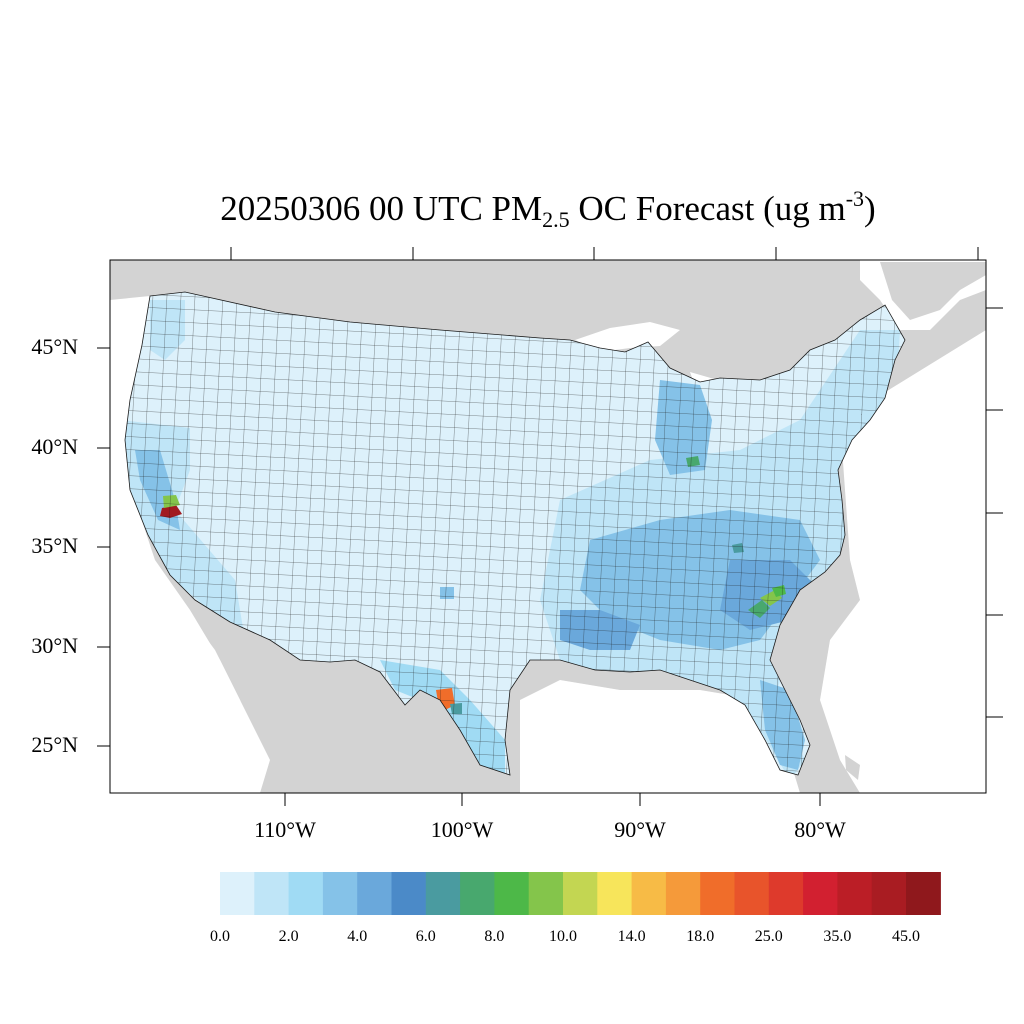 The width and height of the screenshot is (1024, 1024). What do you see at coordinates (820, 829) in the screenshot?
I see `lon-label-80w: 80°W` at bounding box center [820, 829].